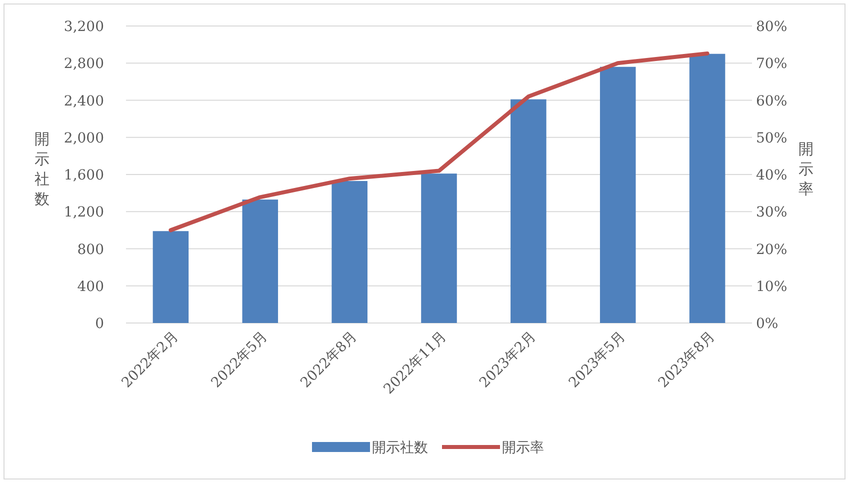 This screenshot has height=483, width=849. What do you see at coordinates (84, 212) in the screenshot?
I see `y-tick-label: 1,200` at bounding box center [84, 212].